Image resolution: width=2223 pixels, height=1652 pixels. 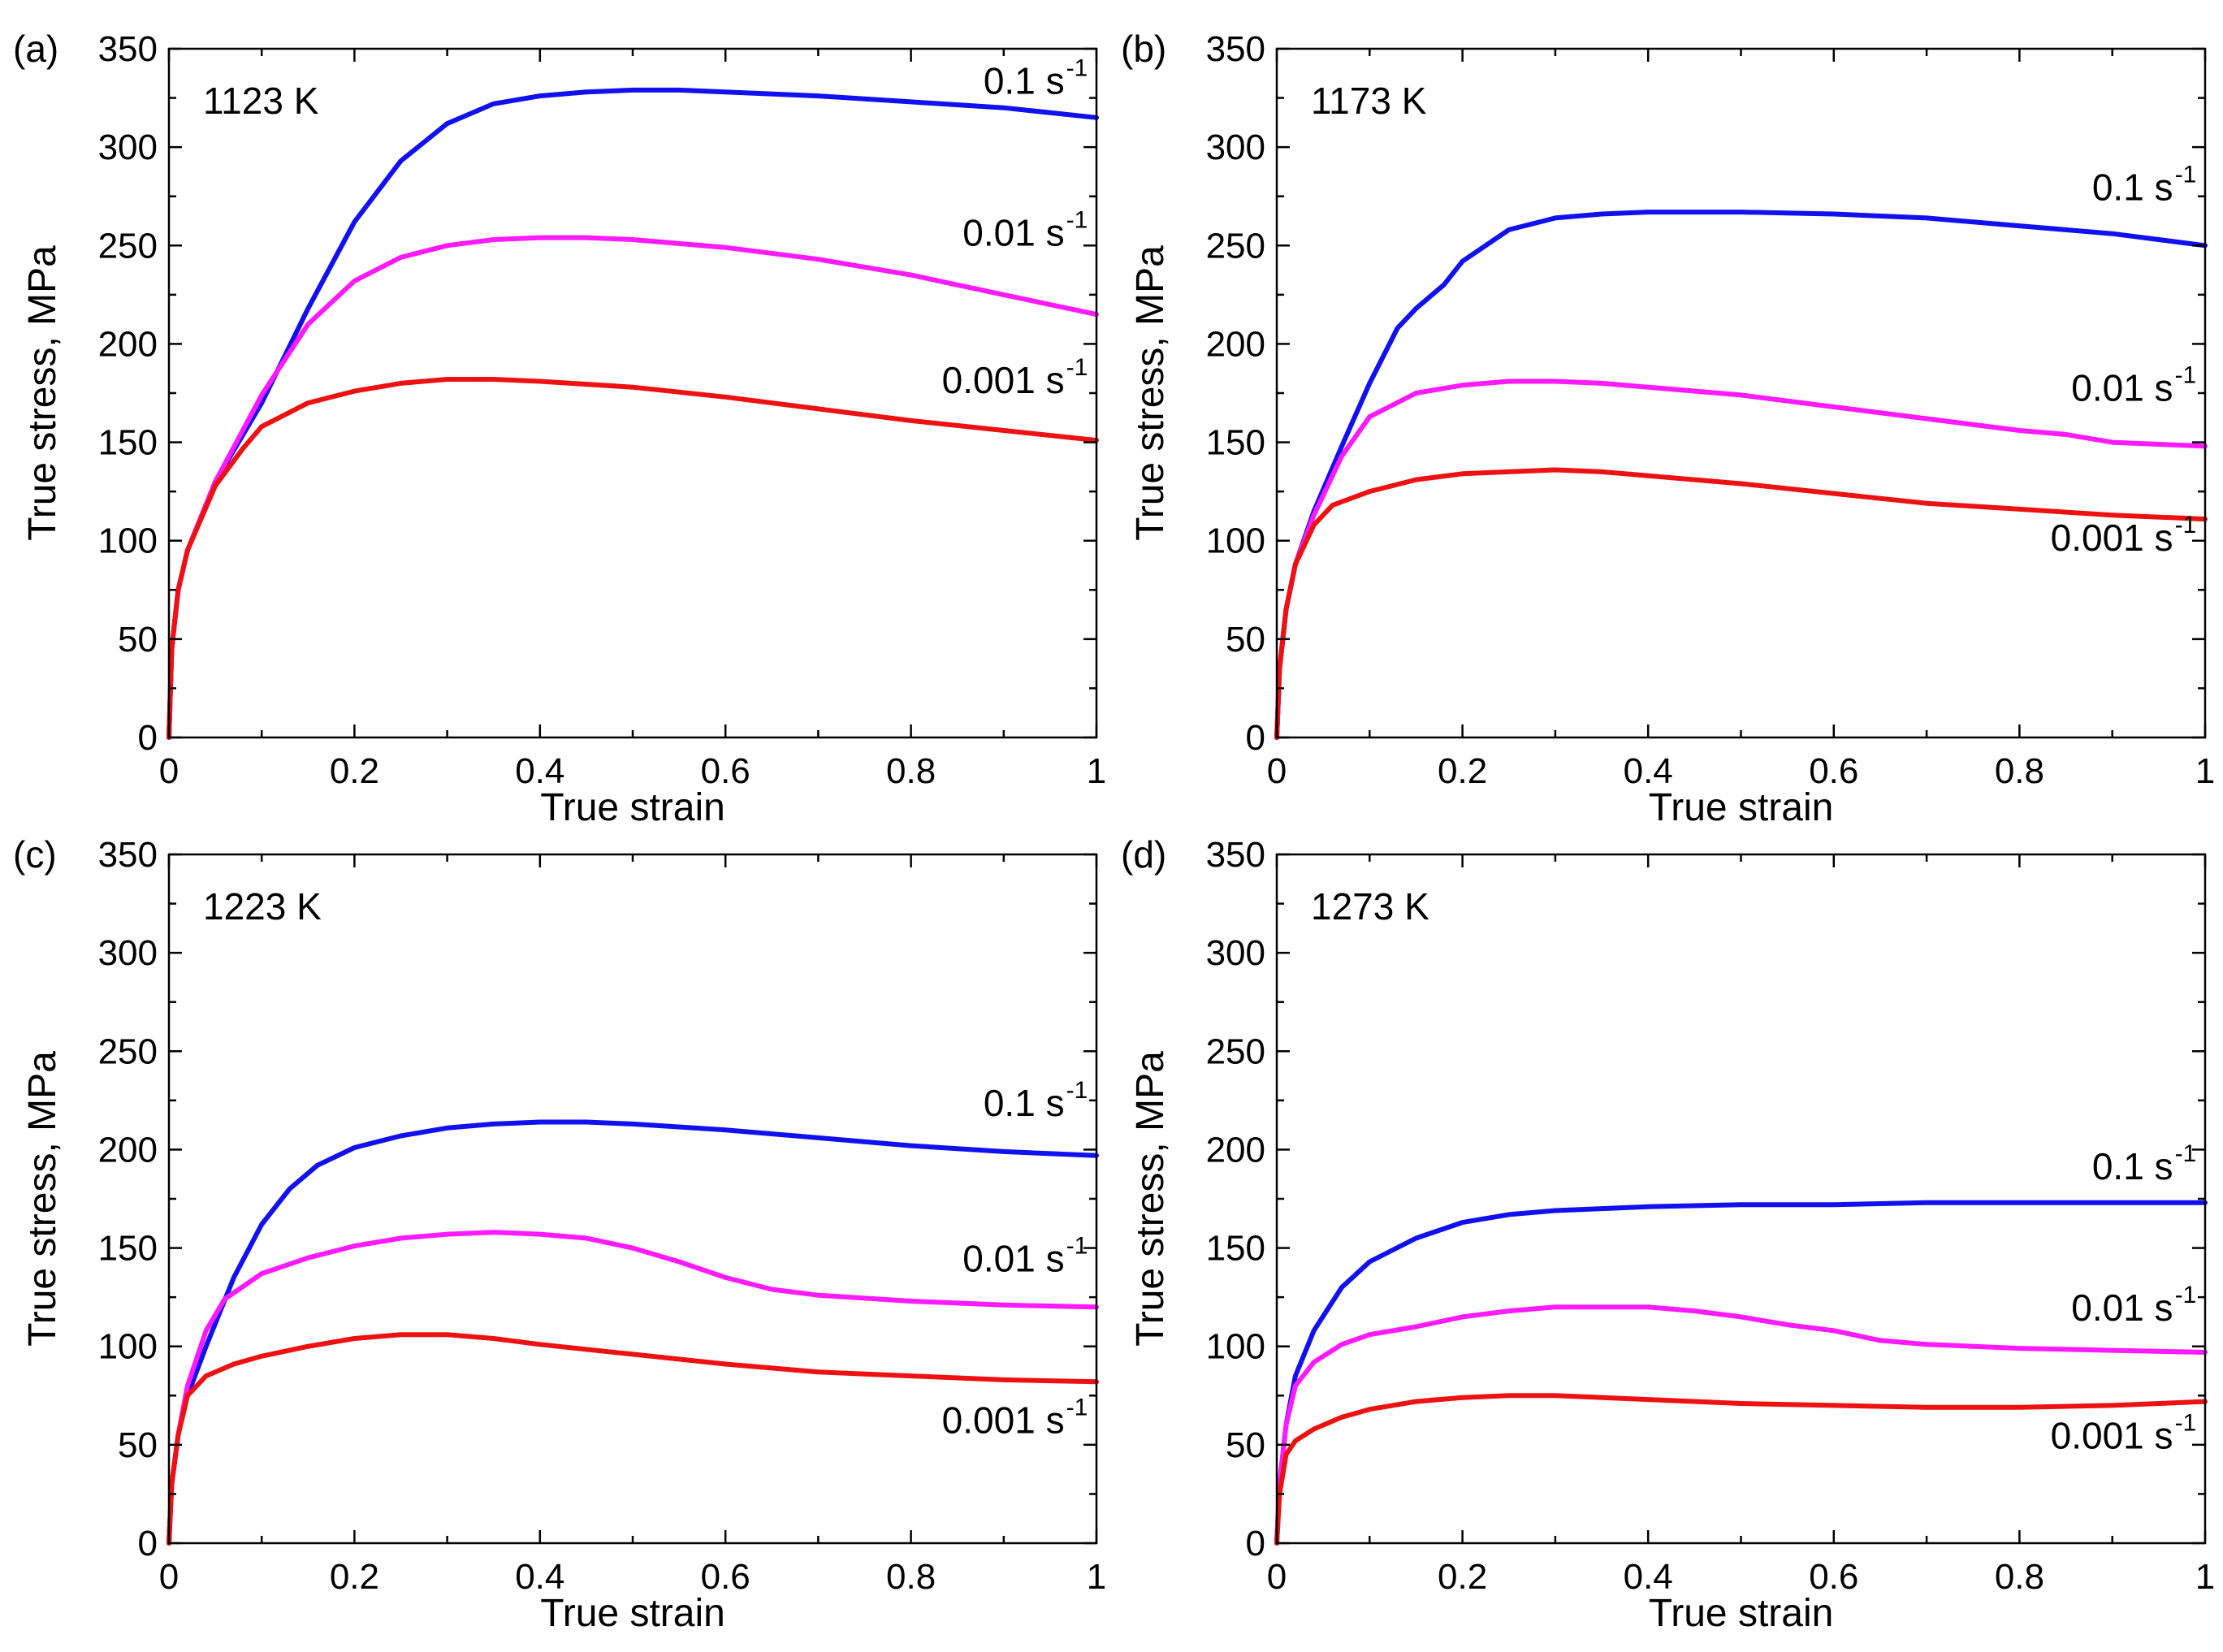 I want to click on panel-label: (b), so click(x=1143, y=49).